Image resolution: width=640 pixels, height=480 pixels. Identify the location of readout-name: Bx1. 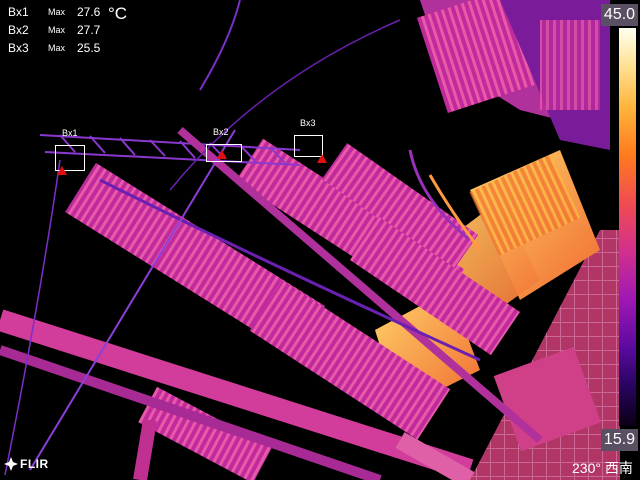
(18, 12).